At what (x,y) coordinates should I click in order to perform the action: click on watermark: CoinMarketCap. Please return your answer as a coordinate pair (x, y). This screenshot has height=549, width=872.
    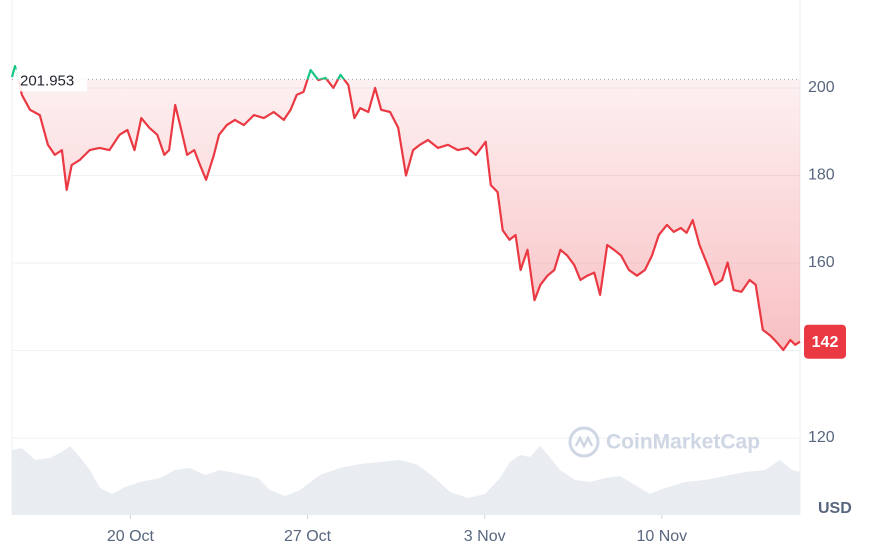
    Looking at the image, I should click on (664, 442).